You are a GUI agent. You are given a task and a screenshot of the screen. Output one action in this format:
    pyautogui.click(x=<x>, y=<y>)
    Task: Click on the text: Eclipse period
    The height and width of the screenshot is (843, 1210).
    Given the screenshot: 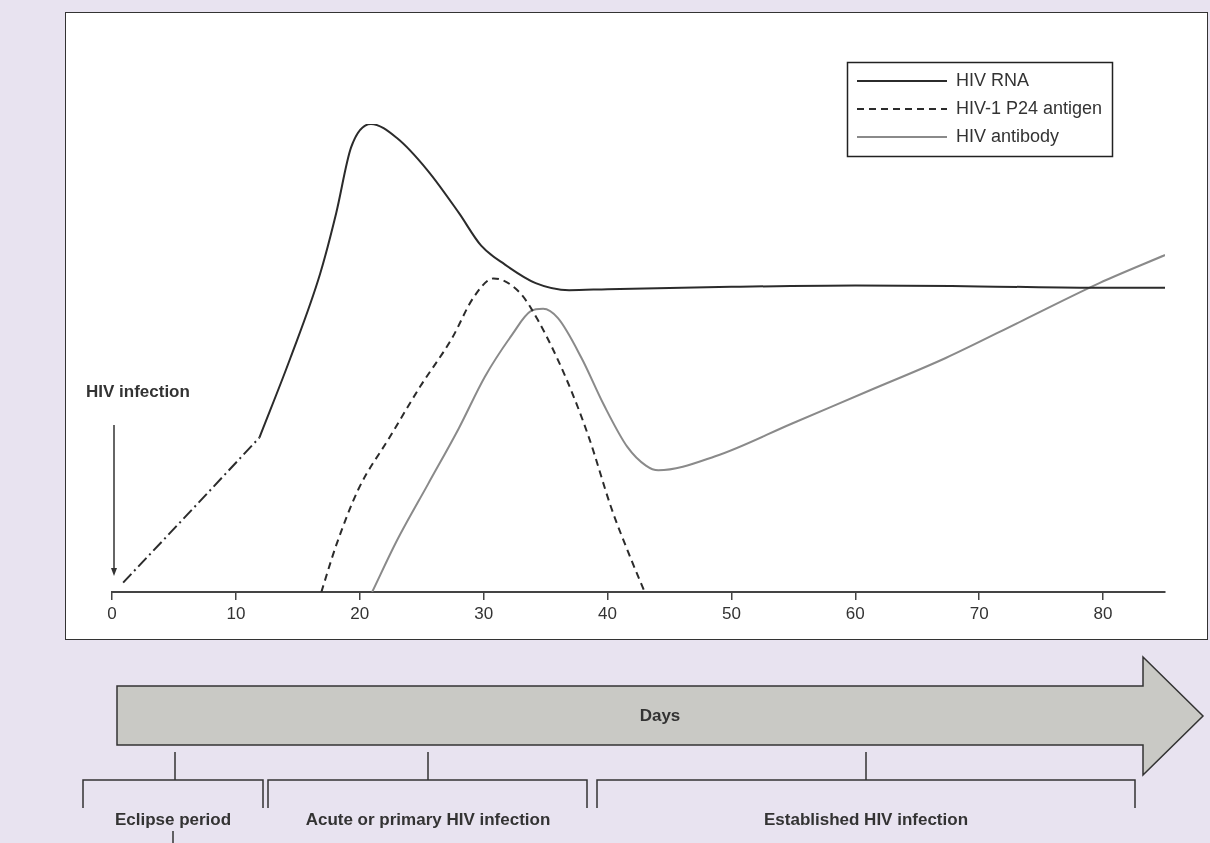 What is the action you would take?
    pyautogui.click(x=173, y=820)
    